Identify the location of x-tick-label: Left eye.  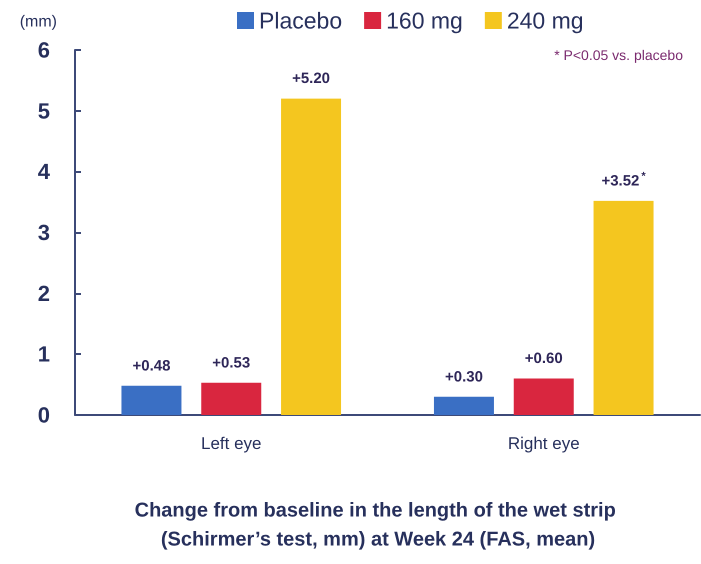
(231, 443).